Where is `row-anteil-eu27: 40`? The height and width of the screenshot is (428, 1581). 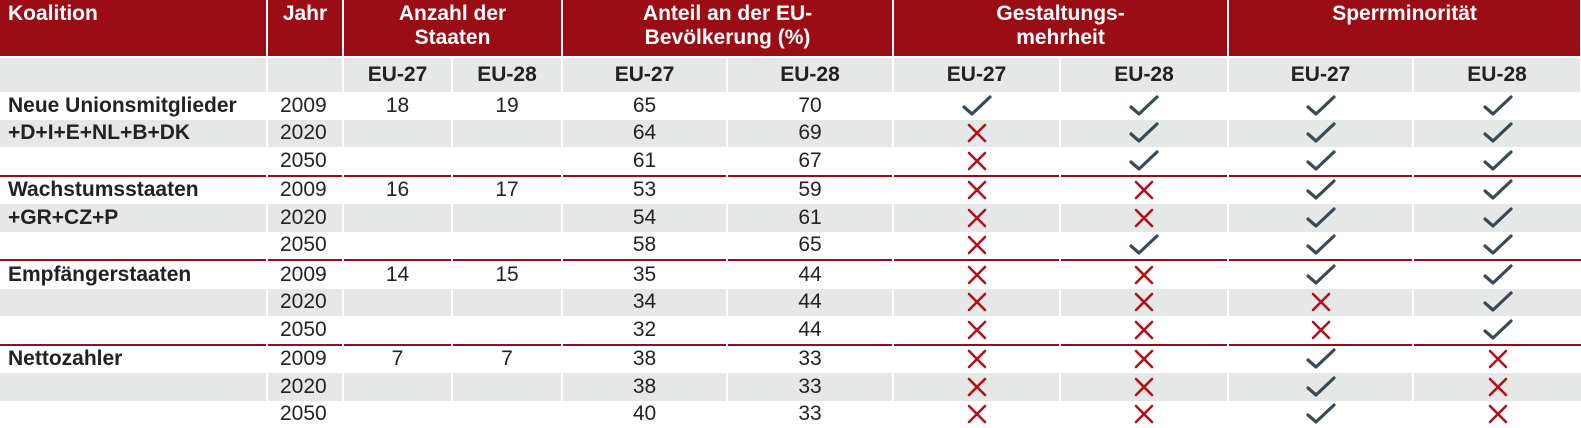 row-anteil-eu27: 40 is located at coordinates (644, 414).